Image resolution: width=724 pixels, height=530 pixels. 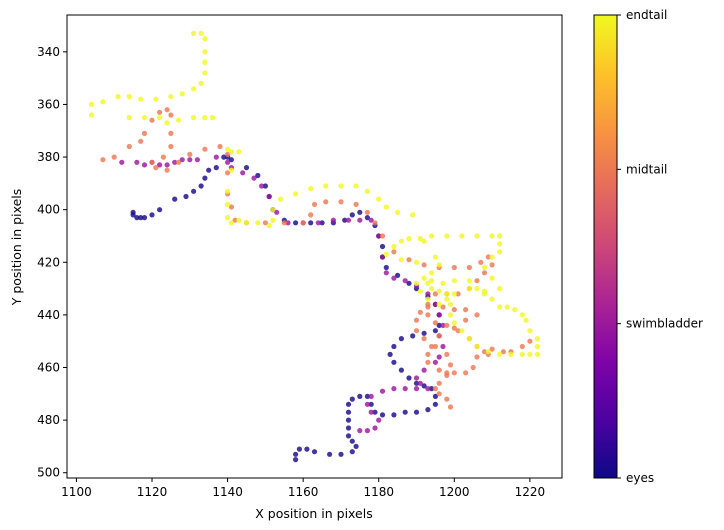 What do you see at coordinates (152, 492) in the screenshot?
I see `x-tick-label: 1120` at bounding box center [152, 492].